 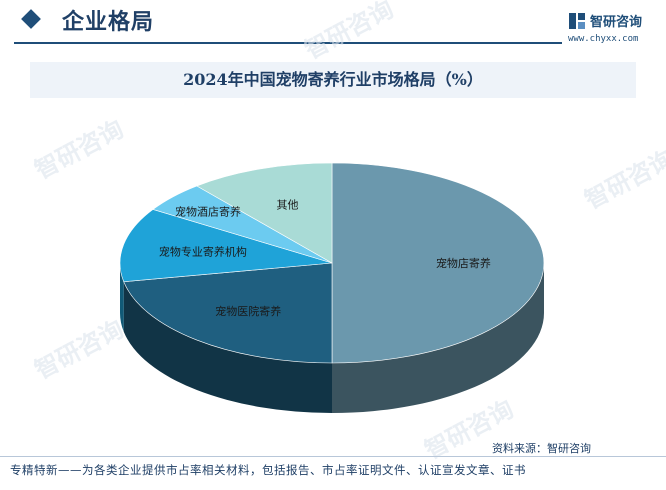 I want to click on chart-title: 2024年中国宠物寄养行业市场格局（%）, so click(x=333, y=80).